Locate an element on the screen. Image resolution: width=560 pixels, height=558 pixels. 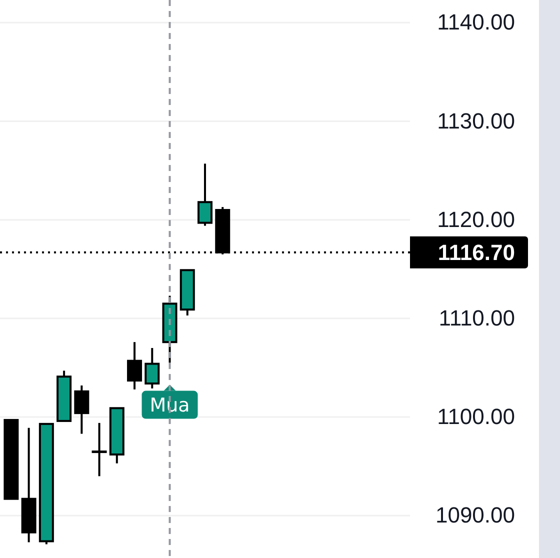
y-tick-label: 1120.00 is located at coordinates (476, 219).